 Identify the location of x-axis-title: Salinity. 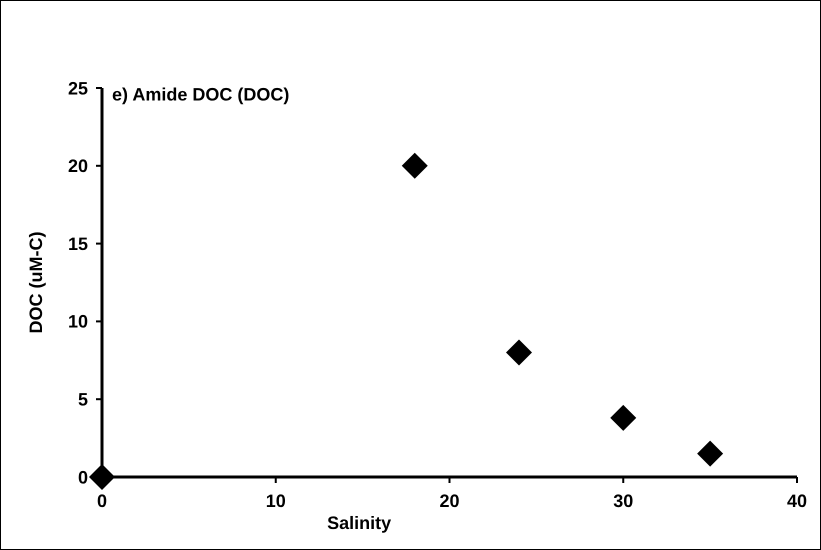
(359, 523).